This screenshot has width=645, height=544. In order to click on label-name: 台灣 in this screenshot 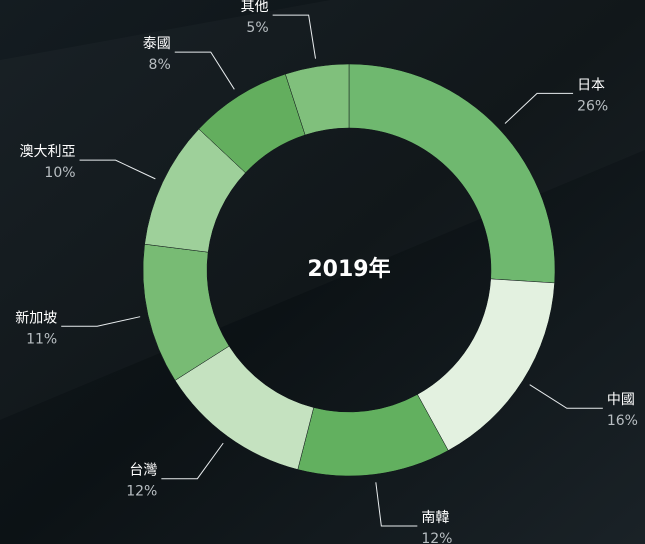, I will do `click(143, 471)`.